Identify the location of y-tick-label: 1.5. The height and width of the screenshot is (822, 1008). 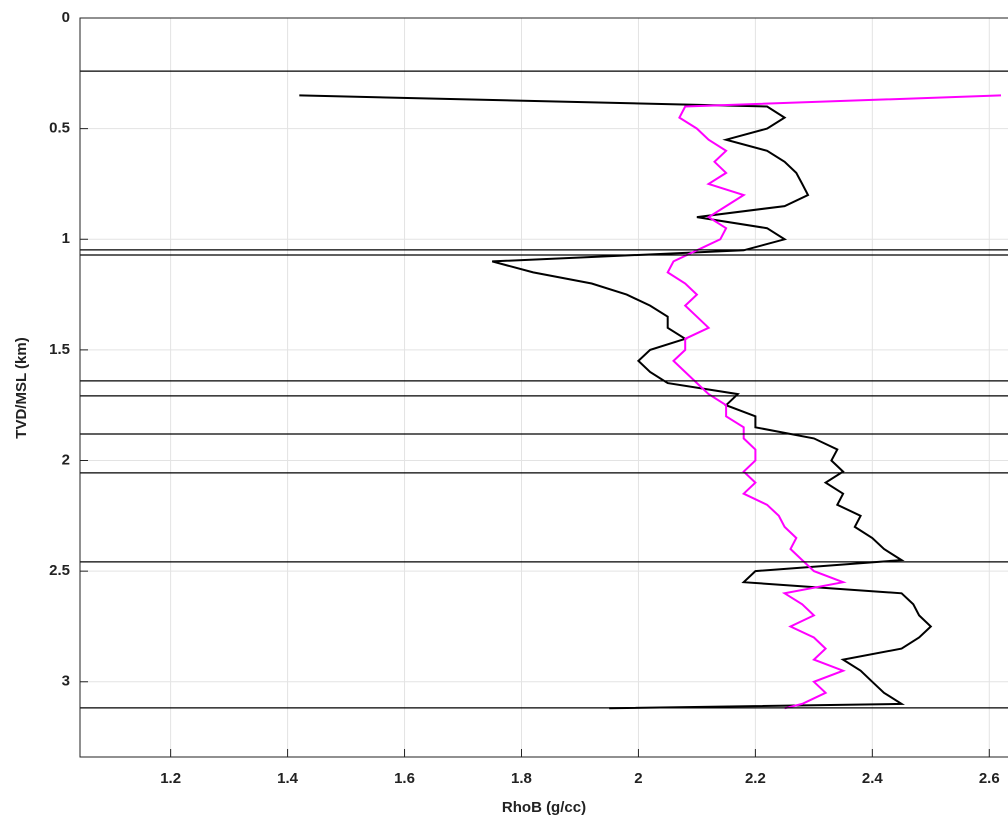
(59, 349).